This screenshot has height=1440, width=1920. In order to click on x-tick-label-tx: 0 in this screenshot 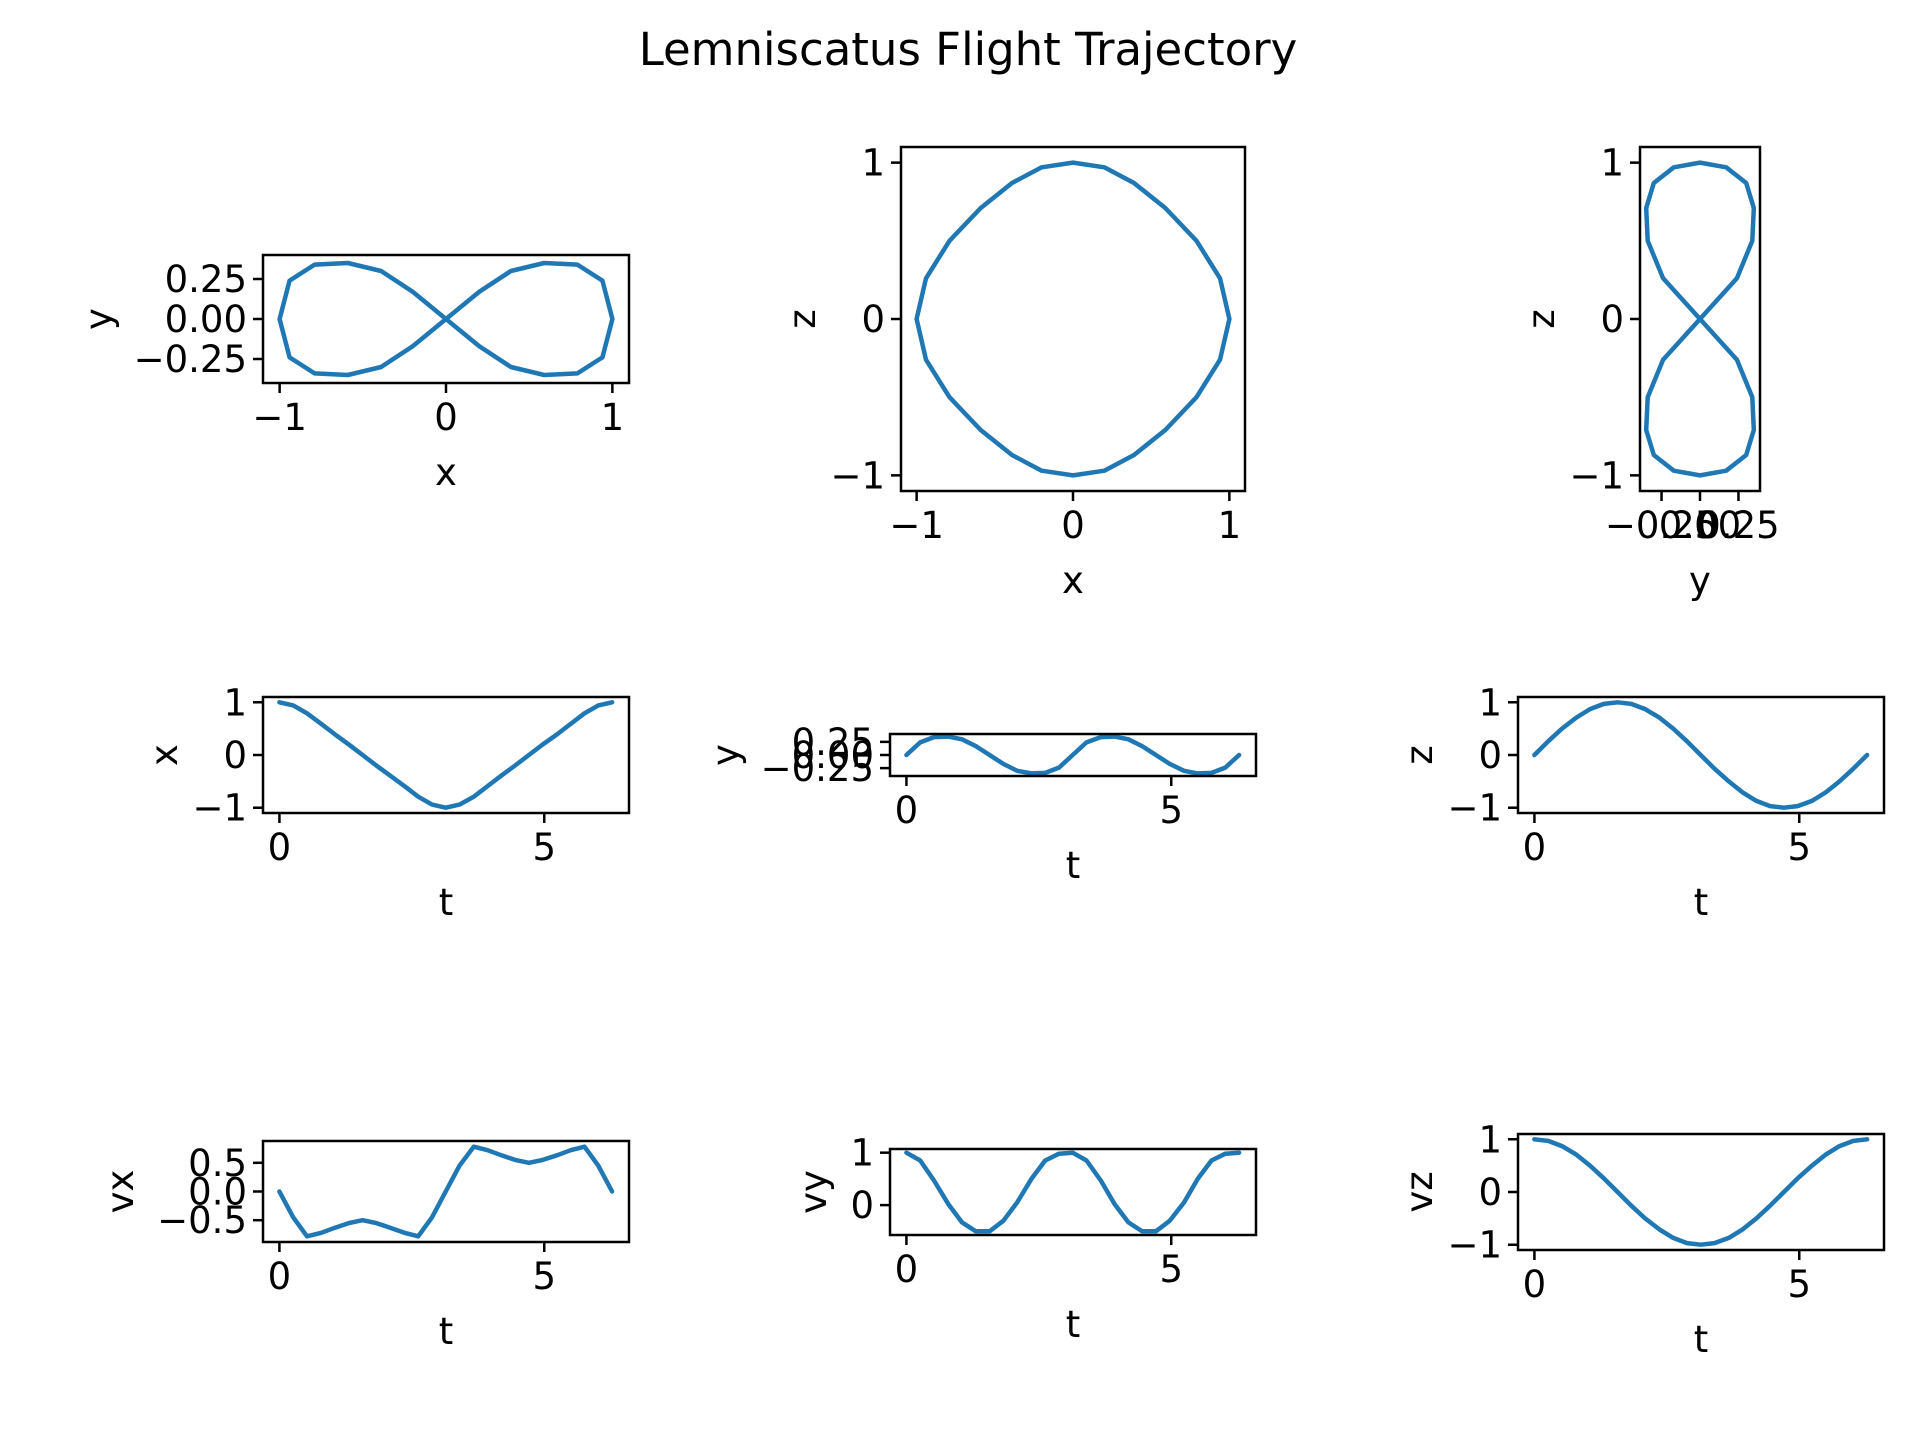, I will do `click(280, 847)`.